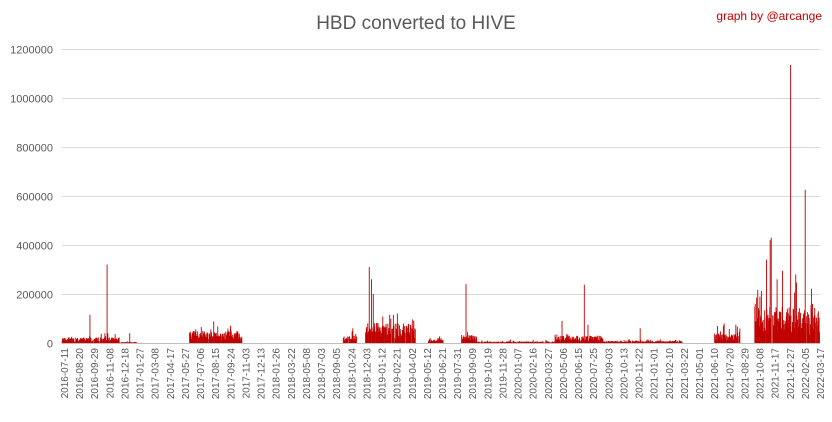 The image size is (832, 422). What do you see at coordinates (806, 374) in the screenshot?
I see `x-tick-label: 2022-02-05` at bounding box center [806, 374].